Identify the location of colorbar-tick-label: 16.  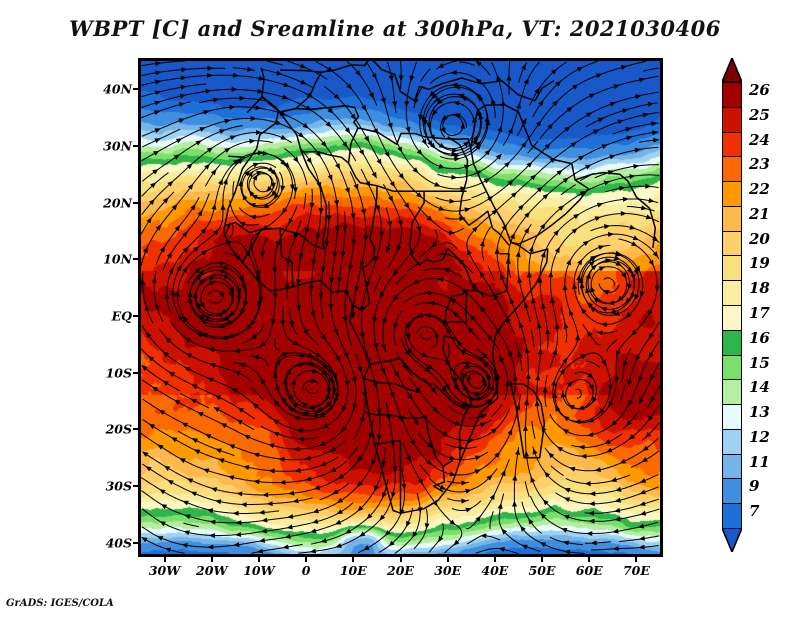
(759, 337).